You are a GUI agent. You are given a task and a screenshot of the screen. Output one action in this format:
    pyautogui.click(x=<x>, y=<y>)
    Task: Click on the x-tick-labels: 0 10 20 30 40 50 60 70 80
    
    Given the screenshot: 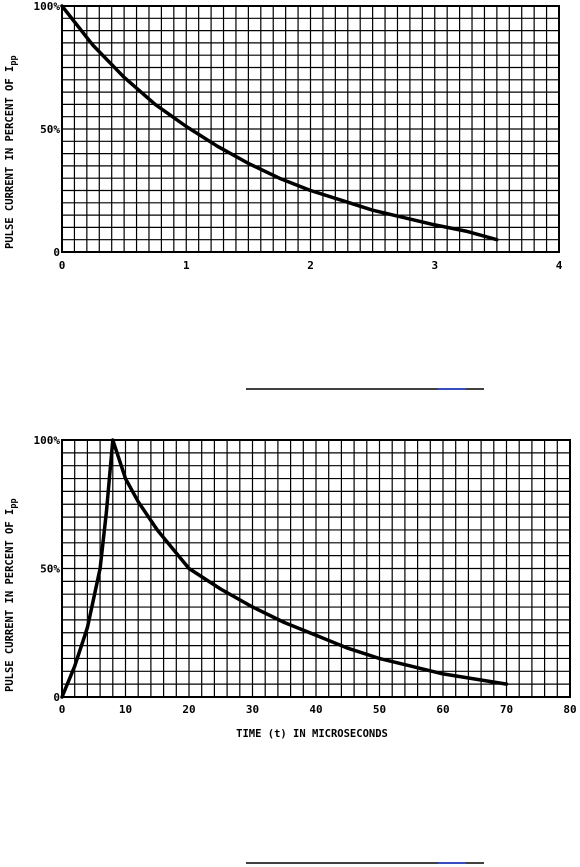 What is the action you would take?
    pyautogui.click(x=318, y=709)
    